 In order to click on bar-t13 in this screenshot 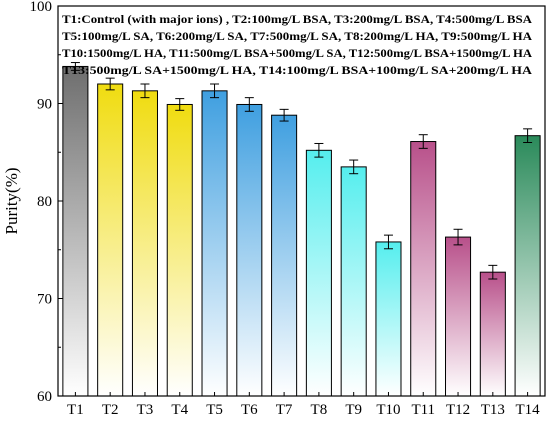, I will do `click(492, 334)`.